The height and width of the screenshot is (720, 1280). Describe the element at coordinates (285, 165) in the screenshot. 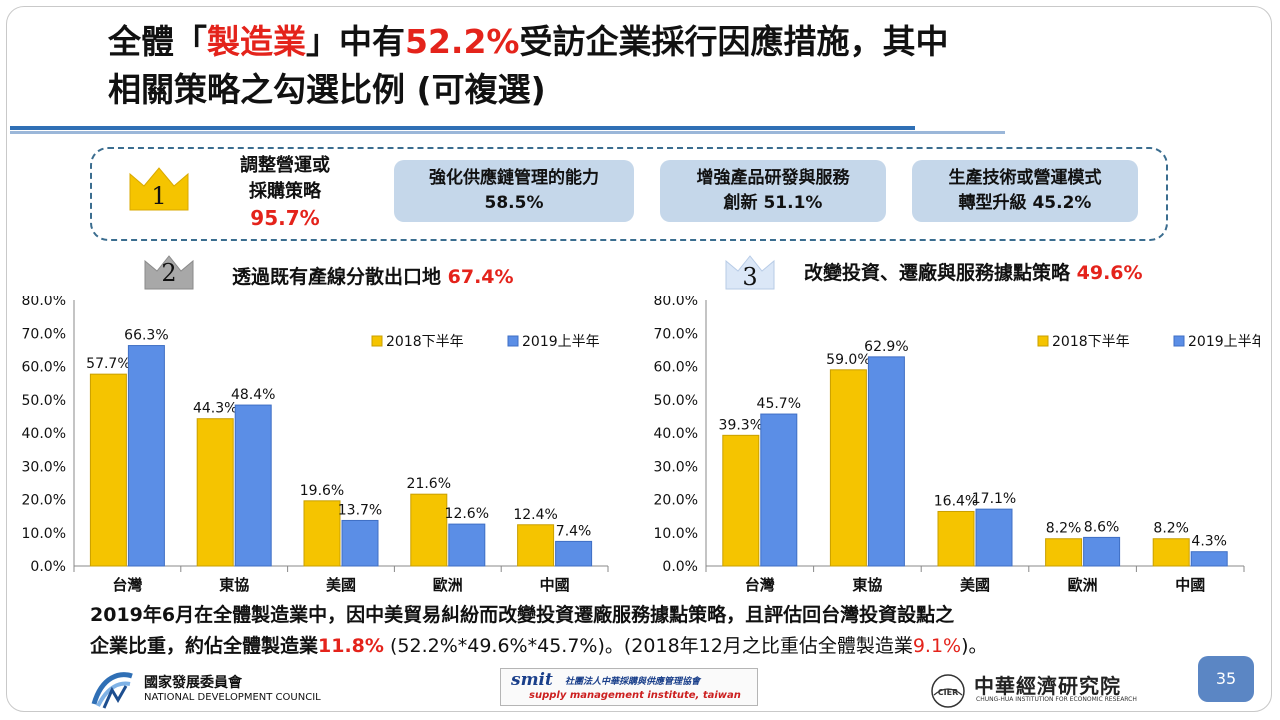

I see `strategy-1-line1: 調整營運或` at that location.